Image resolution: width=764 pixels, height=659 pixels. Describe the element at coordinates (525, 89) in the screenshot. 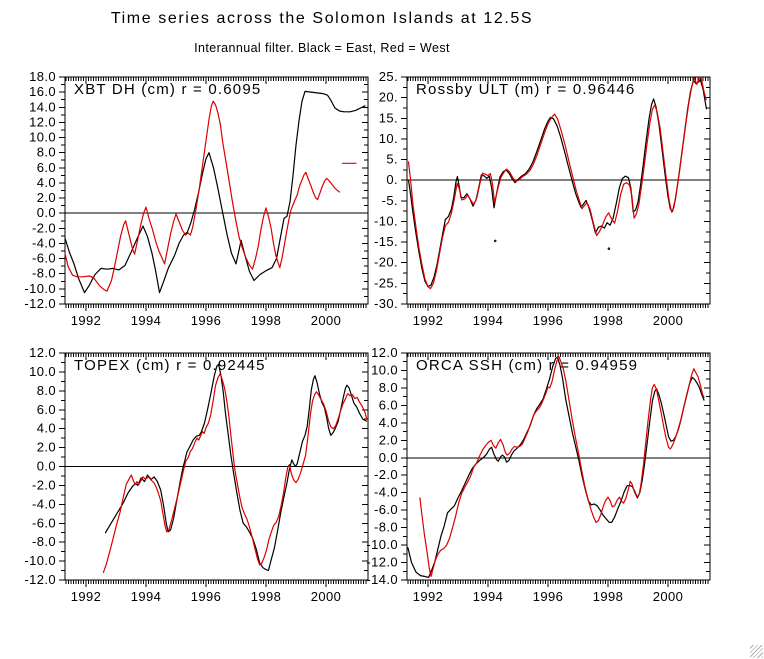

I see `panel-title: Rossby ULT (m) r = 0.96446` at that location.